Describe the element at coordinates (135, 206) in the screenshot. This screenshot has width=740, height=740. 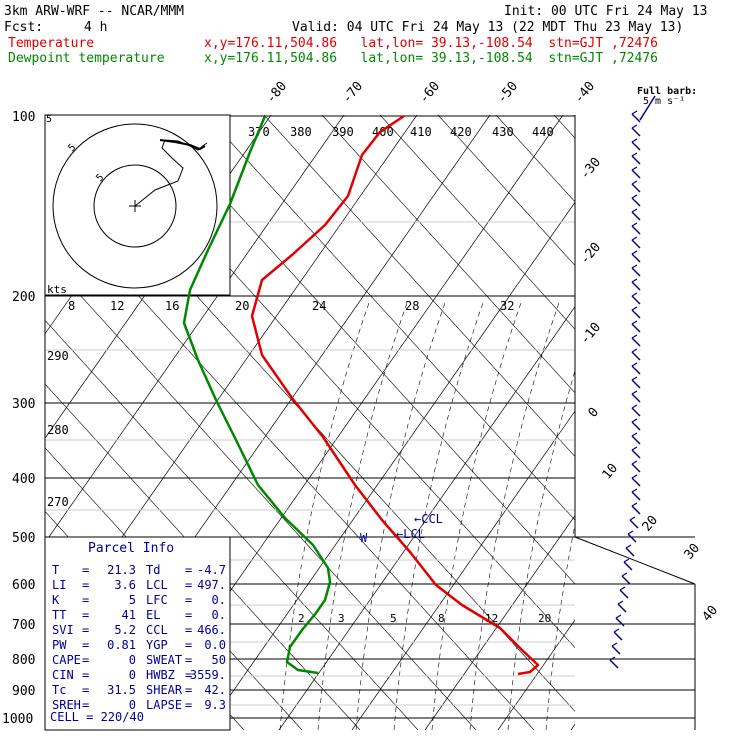
I see `hodograph-ring-inner` at that location.